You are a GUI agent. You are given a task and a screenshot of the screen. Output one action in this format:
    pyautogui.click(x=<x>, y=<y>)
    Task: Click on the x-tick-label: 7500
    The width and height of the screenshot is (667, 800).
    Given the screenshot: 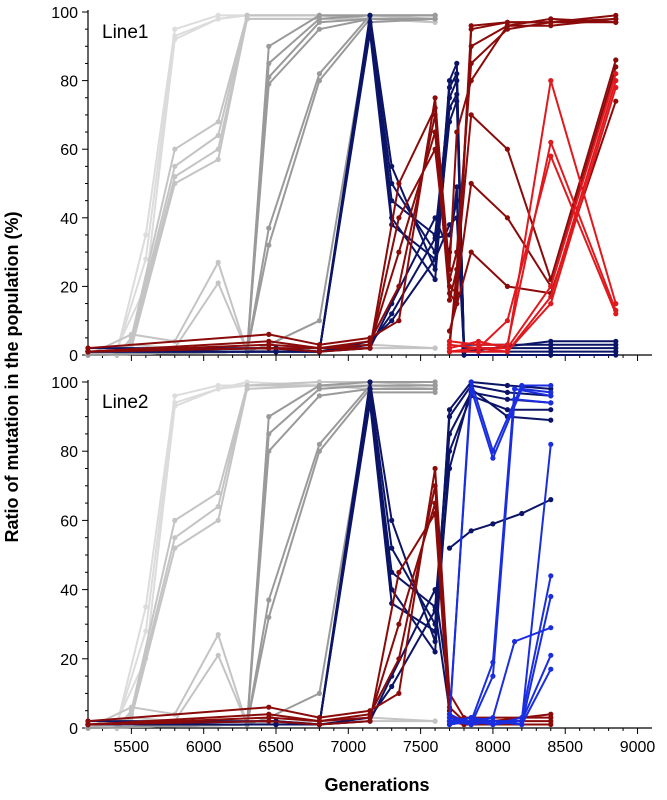 What is the action you would take?
    pyautogui.click(x=421, y=747)
    